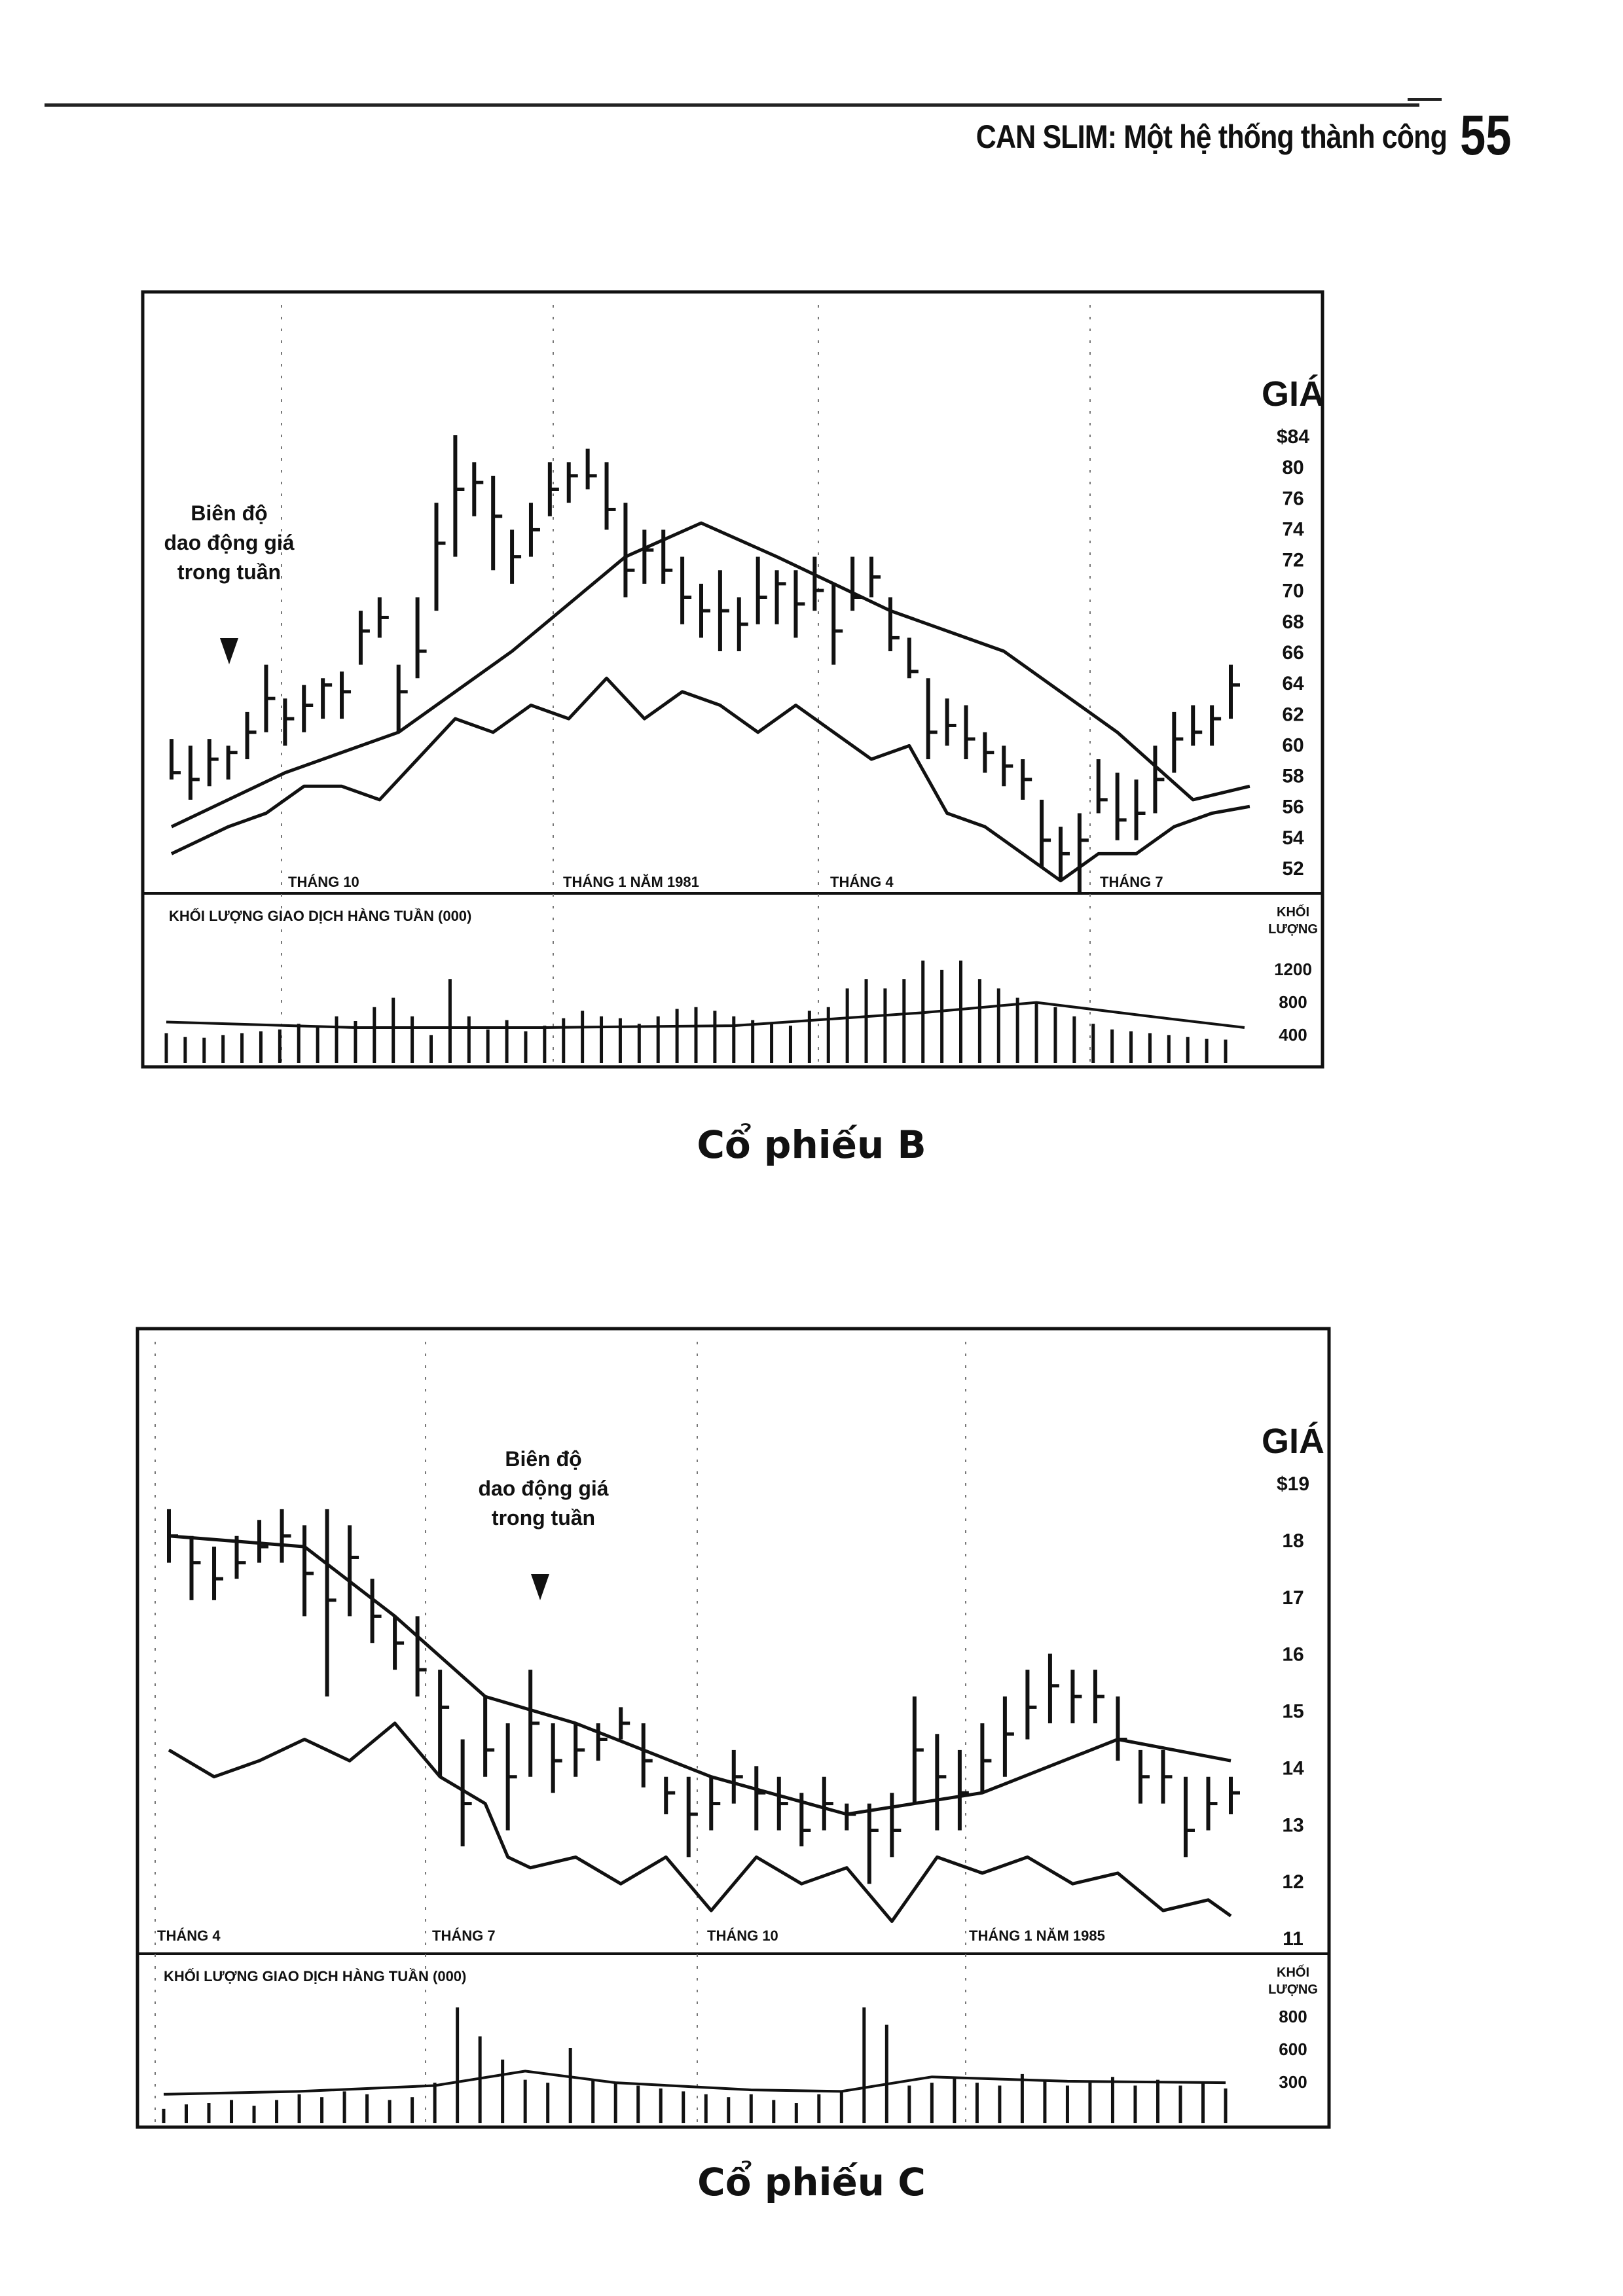 This screenshot has height=2296, width=1623. What do you see at coordinates (1293, 1484) in the screenshot?
I see `price-tick-label: $19` at bounding box center [1293, 1484].